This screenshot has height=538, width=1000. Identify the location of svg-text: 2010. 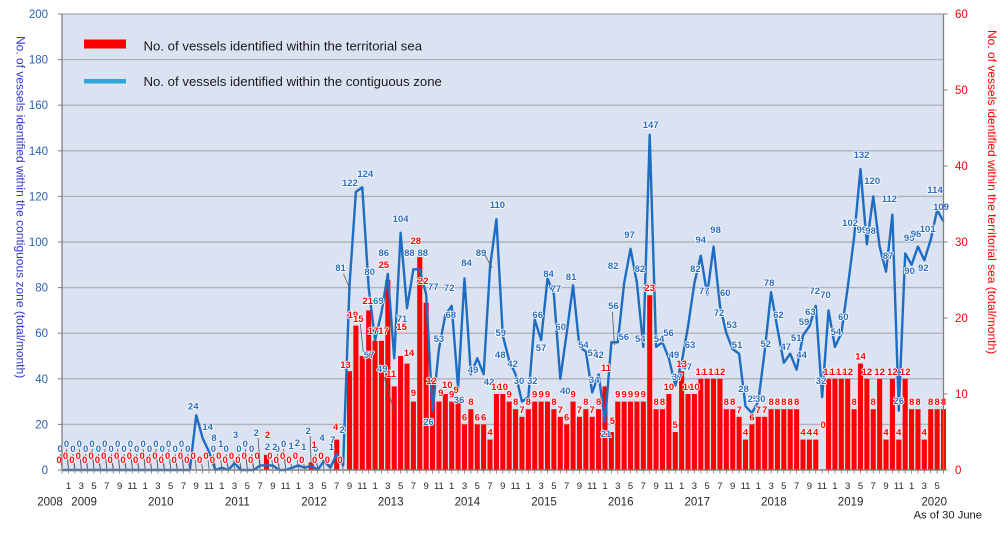
(161, 503).